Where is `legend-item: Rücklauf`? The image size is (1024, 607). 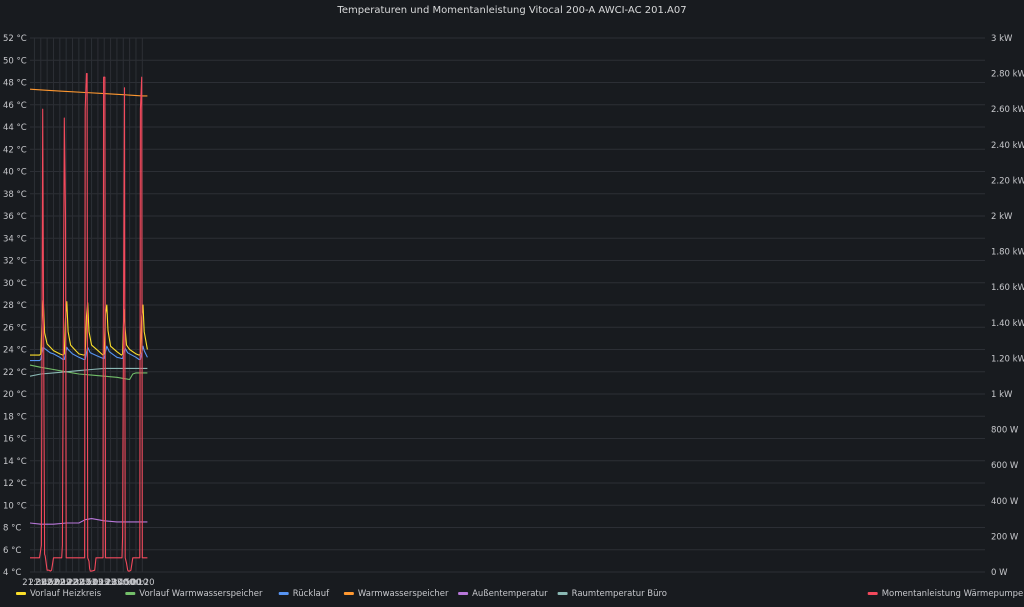
legend-item: Rücklauf is located at coordinates (304, 594).